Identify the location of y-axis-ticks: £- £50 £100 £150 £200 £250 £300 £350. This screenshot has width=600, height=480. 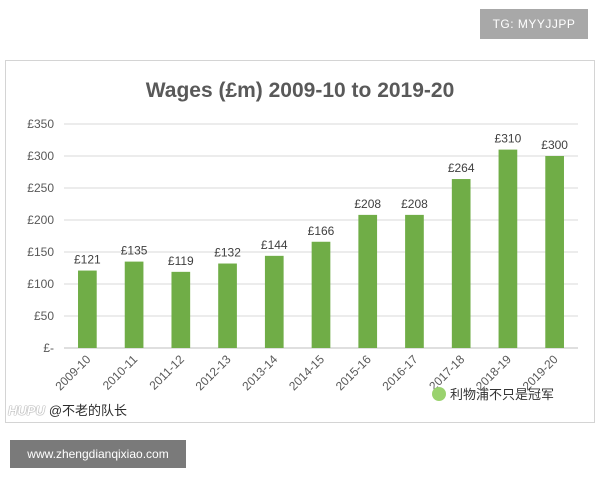
(40, 236).